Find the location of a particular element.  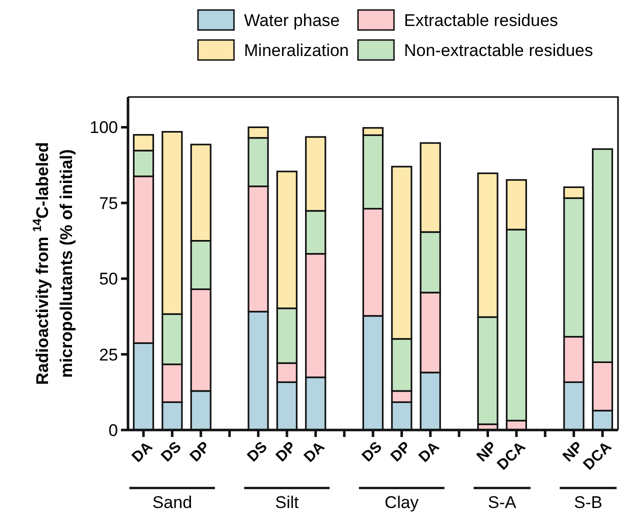

text: Silt is located at coordinates (287, 502).